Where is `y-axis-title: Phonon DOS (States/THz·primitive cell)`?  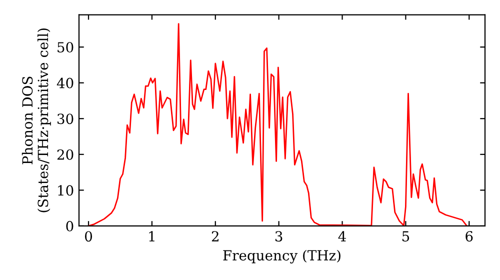 y-axis-title: Phonon DOS (States/THz·primitive cell) is located at coordinates (36, 120).